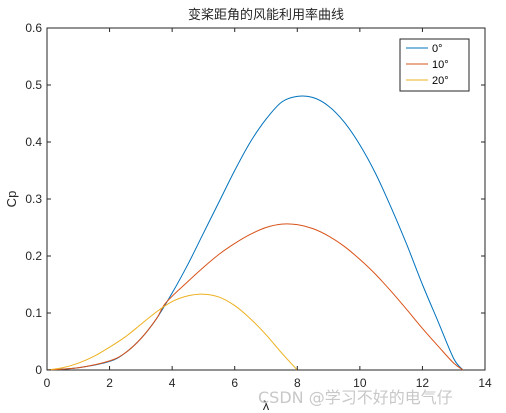 Image resolution: width=506 pixels, height=413 pixels. What do you see at coordinates (360, 383) in the screenshot?
I see `x-tick-label: 10` at bounding box center [360, 383].